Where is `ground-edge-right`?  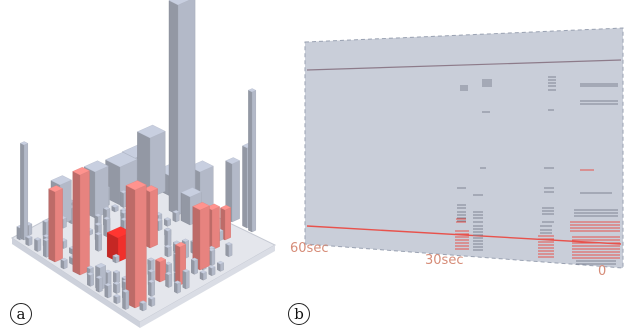
ground-edge-right is located at coordinates (207, 286).